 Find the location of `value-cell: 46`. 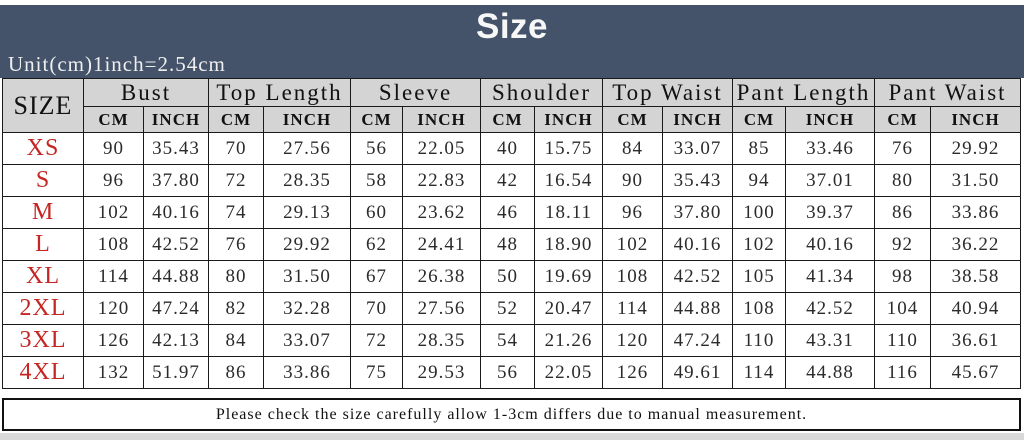

value-cell: 46 is located at coordinates (507, 212).